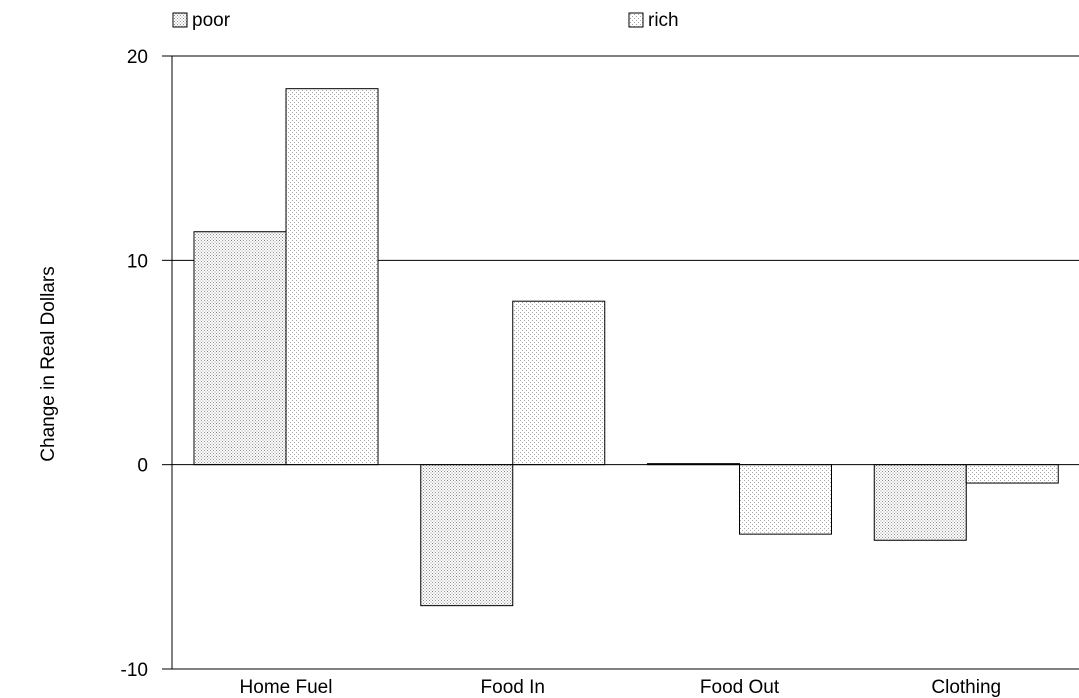  Describe the element at coordinates (332, 277) in the screenshot. I see `bar-rich-home-fuel` at that location.